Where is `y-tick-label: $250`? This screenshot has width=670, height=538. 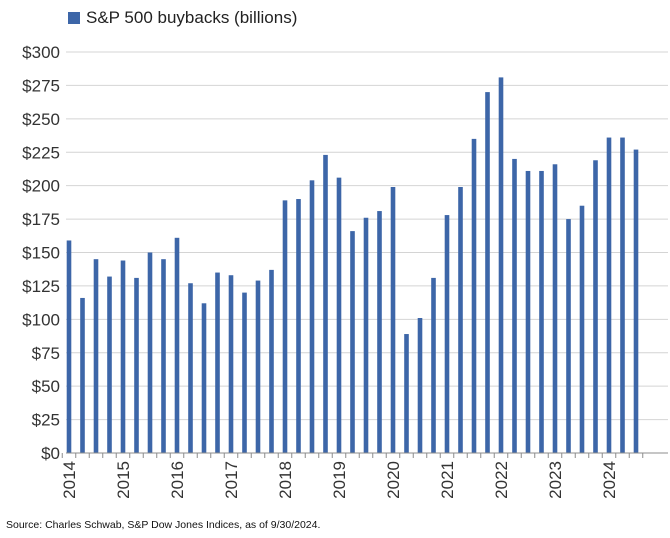 y-tick-label: $250 is located at coordinates (41, 119).